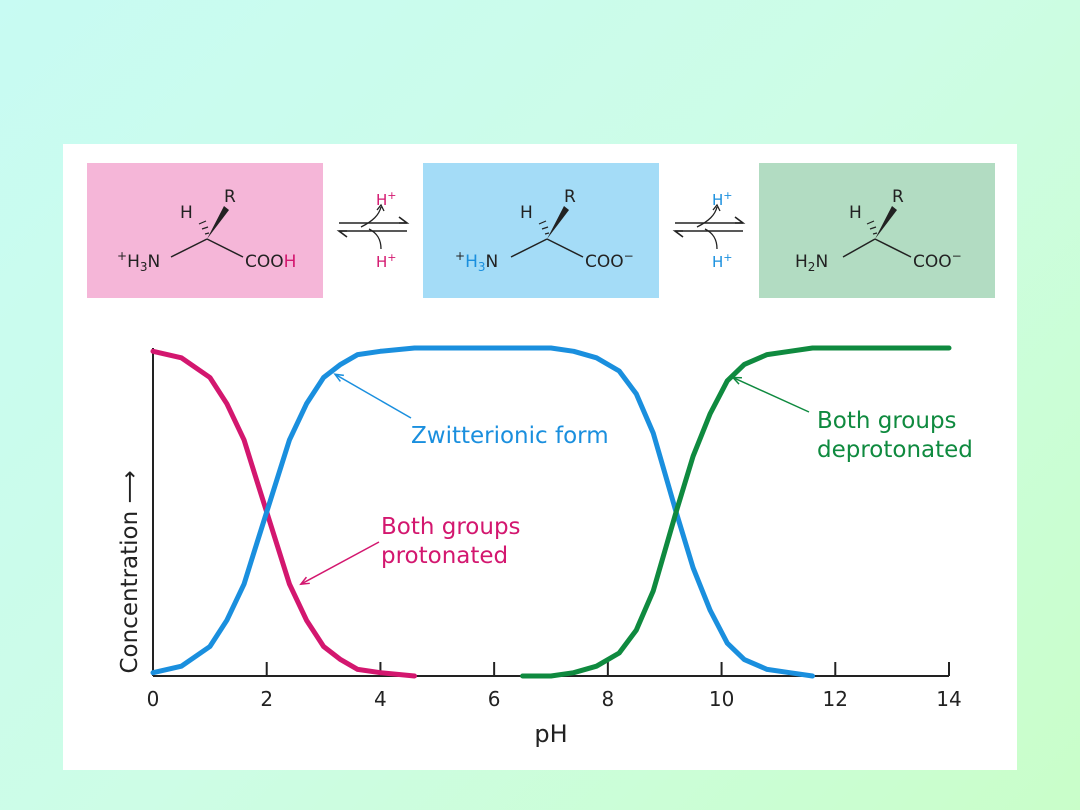 This screenshot has width=1080, height=810. What do you see at coordinates (373, 230) in the screenshot?
I see `equilibrium-arrows-1: H+ H+` at bounding box center [373, 230].